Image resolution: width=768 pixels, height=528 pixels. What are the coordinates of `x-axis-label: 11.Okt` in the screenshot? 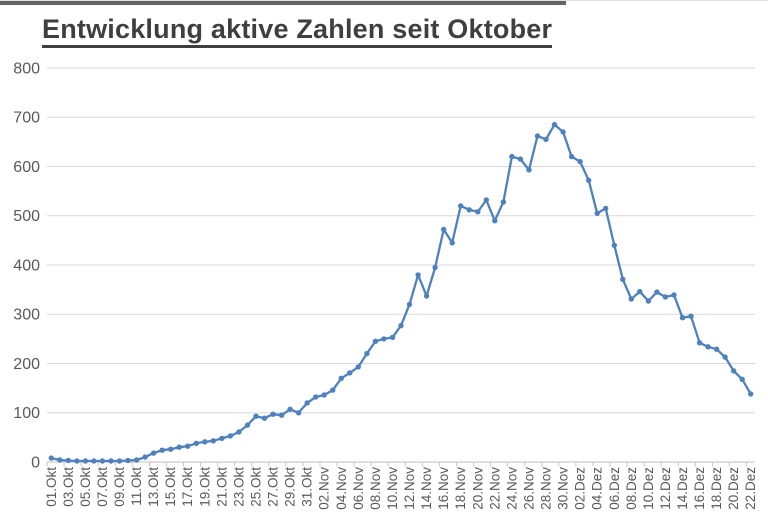 It's located at (136, 486).